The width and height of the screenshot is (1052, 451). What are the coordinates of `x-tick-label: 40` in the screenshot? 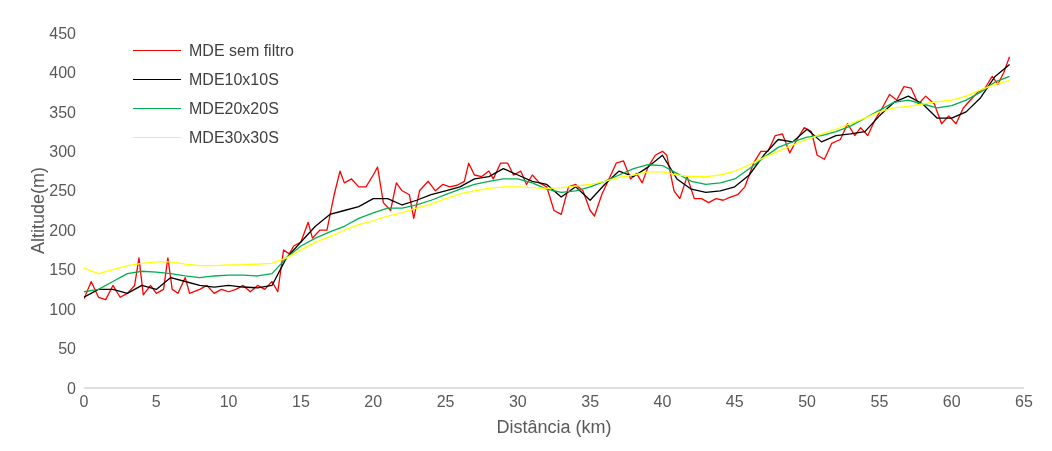 It's located at (662, 402).